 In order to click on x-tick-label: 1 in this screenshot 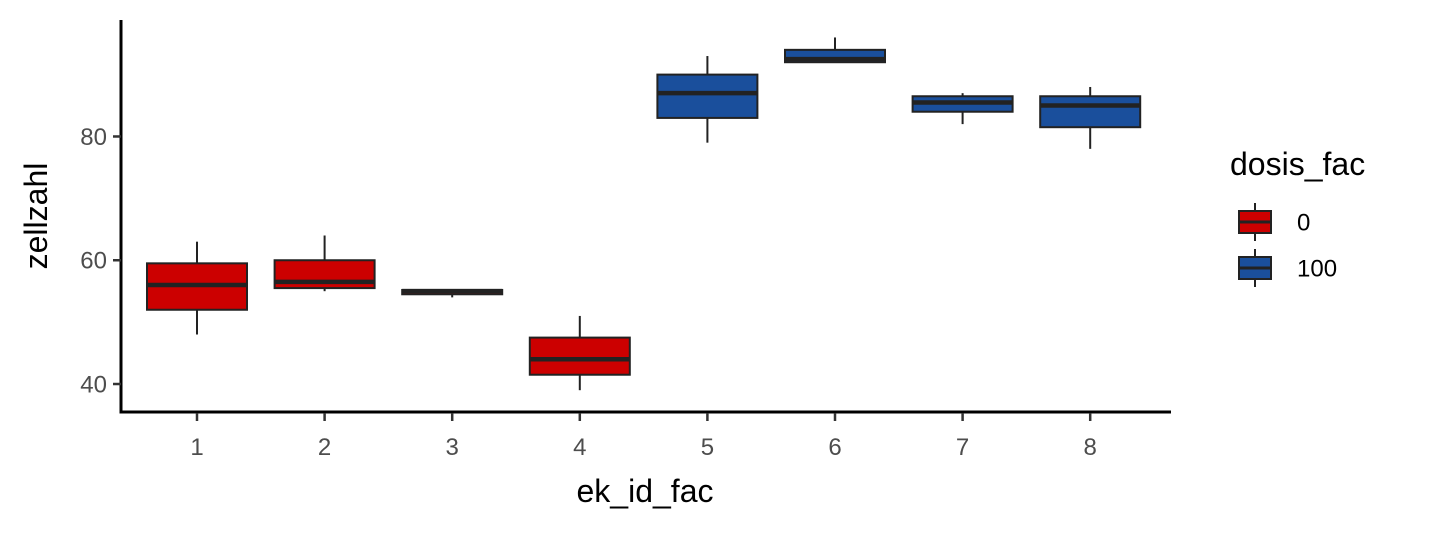, I will do `click(196, 447)`.